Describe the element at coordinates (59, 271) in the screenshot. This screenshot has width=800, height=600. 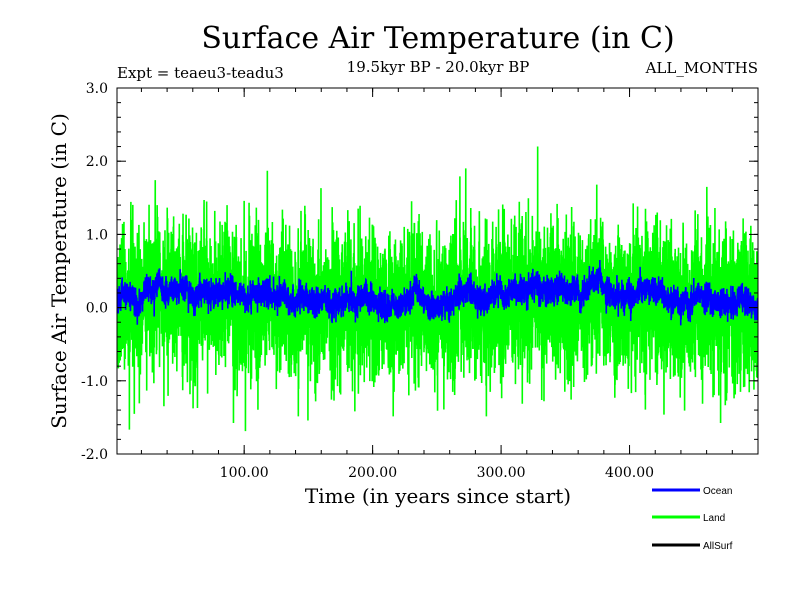
I see `y-axis-label: Surface Air Temperature (in C)` at that location.